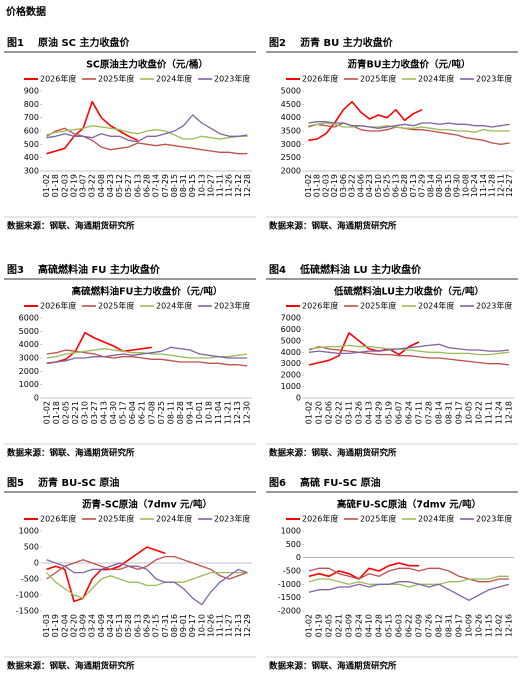 Image resolution: width=523 pixels, height=679 pixels. What do you see at coordinates (31, 547) in the screenshot?
I see `y-tick-label: 500` at bounding box center [31, 547].